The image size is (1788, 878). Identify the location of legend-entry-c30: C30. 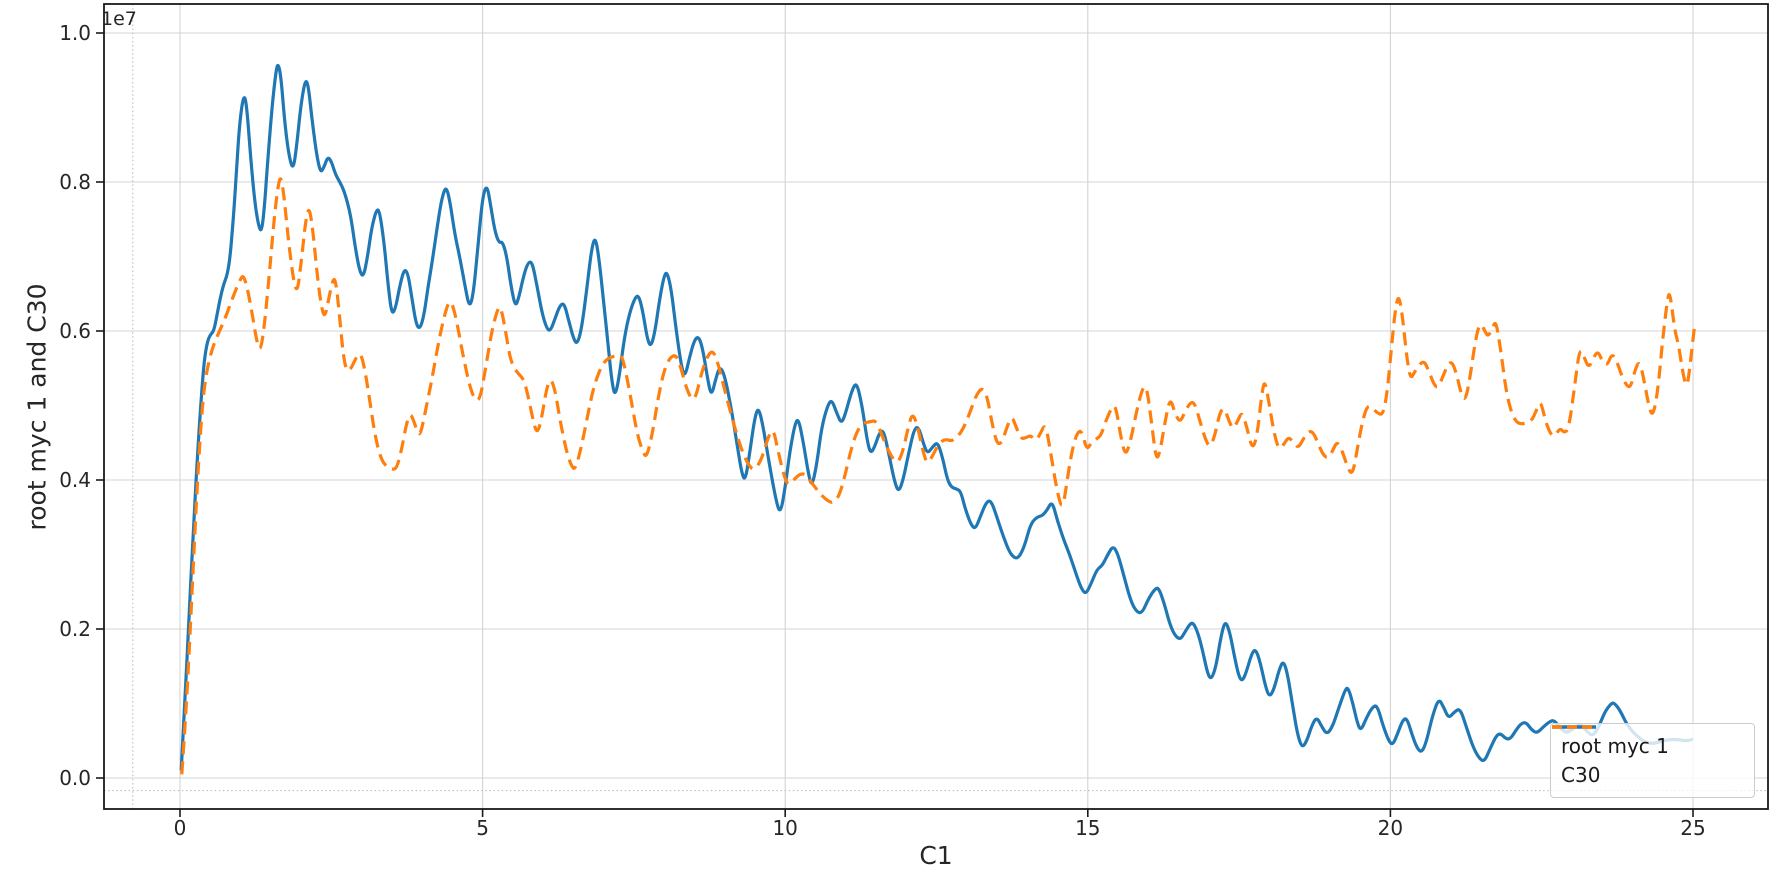
(1648, 757).